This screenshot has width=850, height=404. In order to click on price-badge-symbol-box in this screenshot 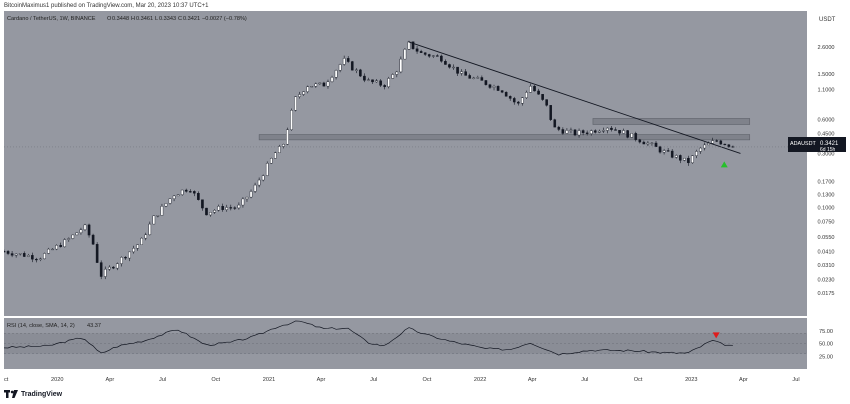, I will do `click(802, 144)`.